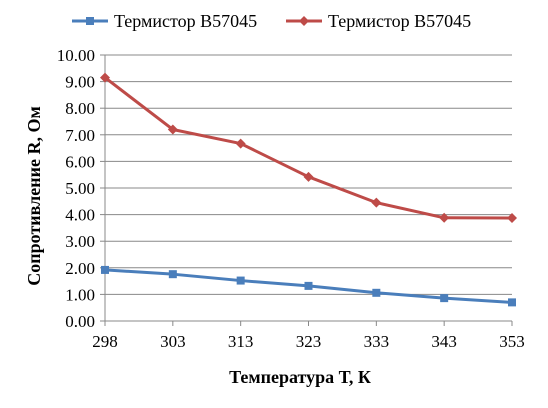 The image size is (548, 408). What do you see at coordinates (80, 268) in the screenshot?
I see `y-tick-label: 2.00` at bounding box center [80, 268].